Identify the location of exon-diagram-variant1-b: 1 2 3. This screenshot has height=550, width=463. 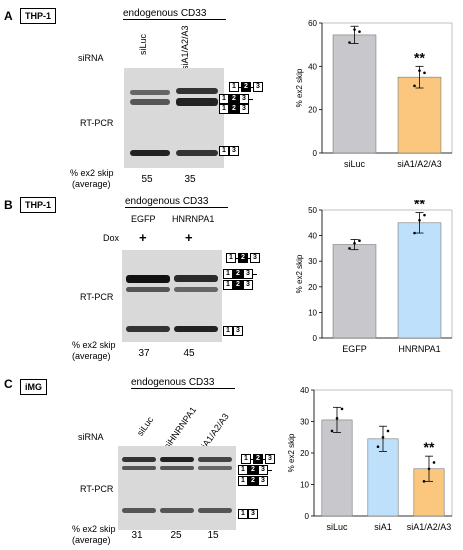
(240, 274).